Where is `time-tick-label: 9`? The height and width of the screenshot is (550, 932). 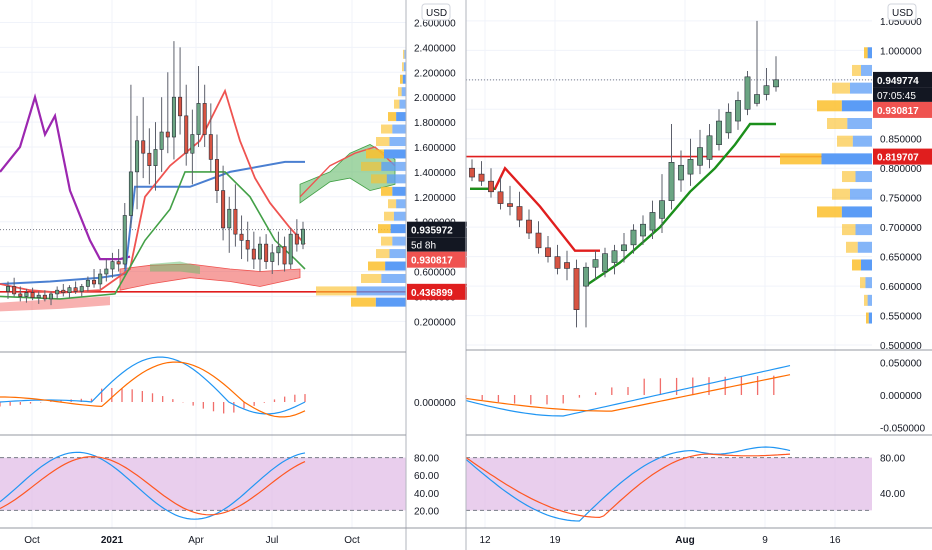 time-tick-label: 9 is located at coordinates (765, 540).